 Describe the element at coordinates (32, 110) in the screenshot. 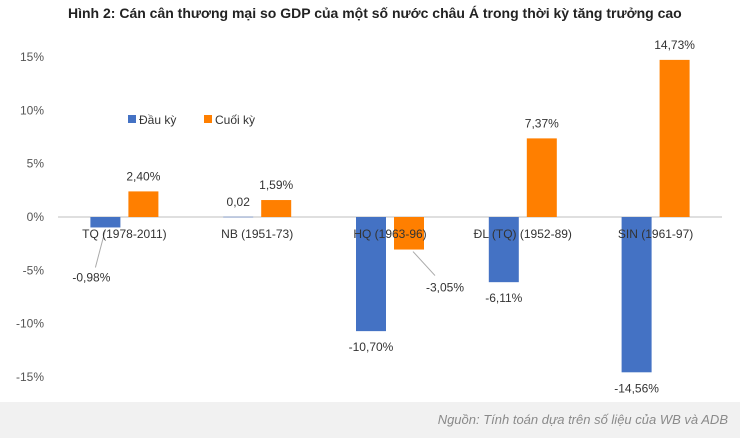

I see `y-tick-label: 10%` at that location.